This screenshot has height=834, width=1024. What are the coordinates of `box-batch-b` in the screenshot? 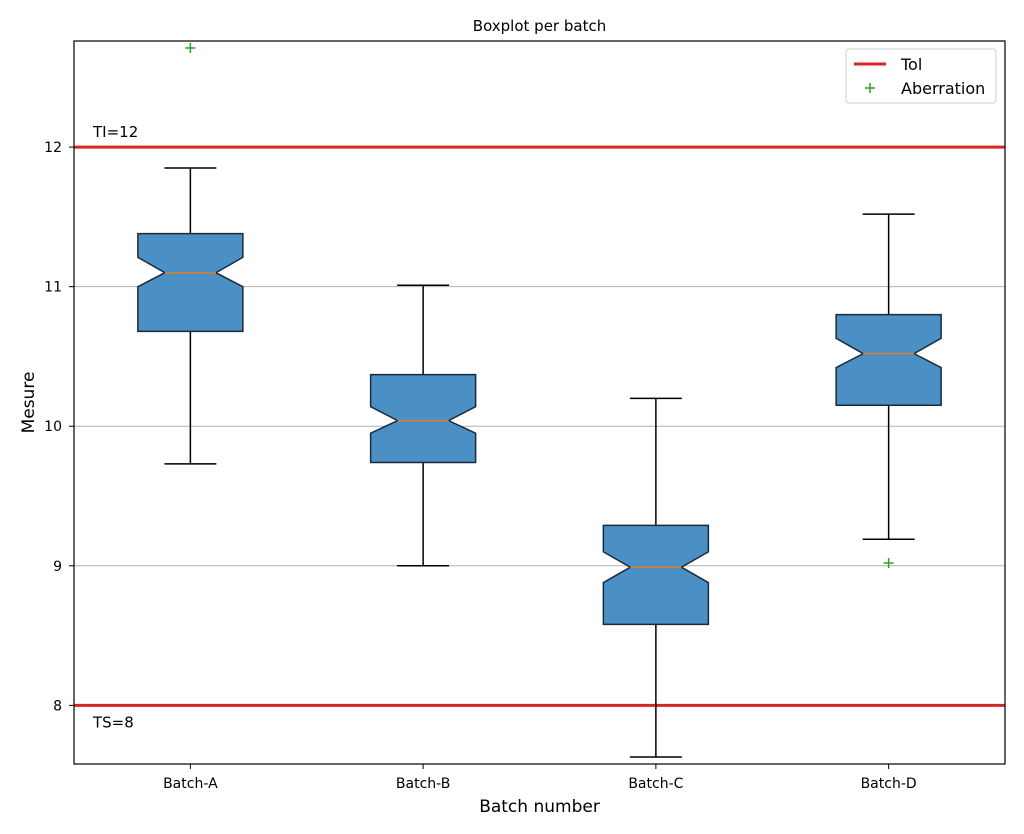 It's located at (423, 425).